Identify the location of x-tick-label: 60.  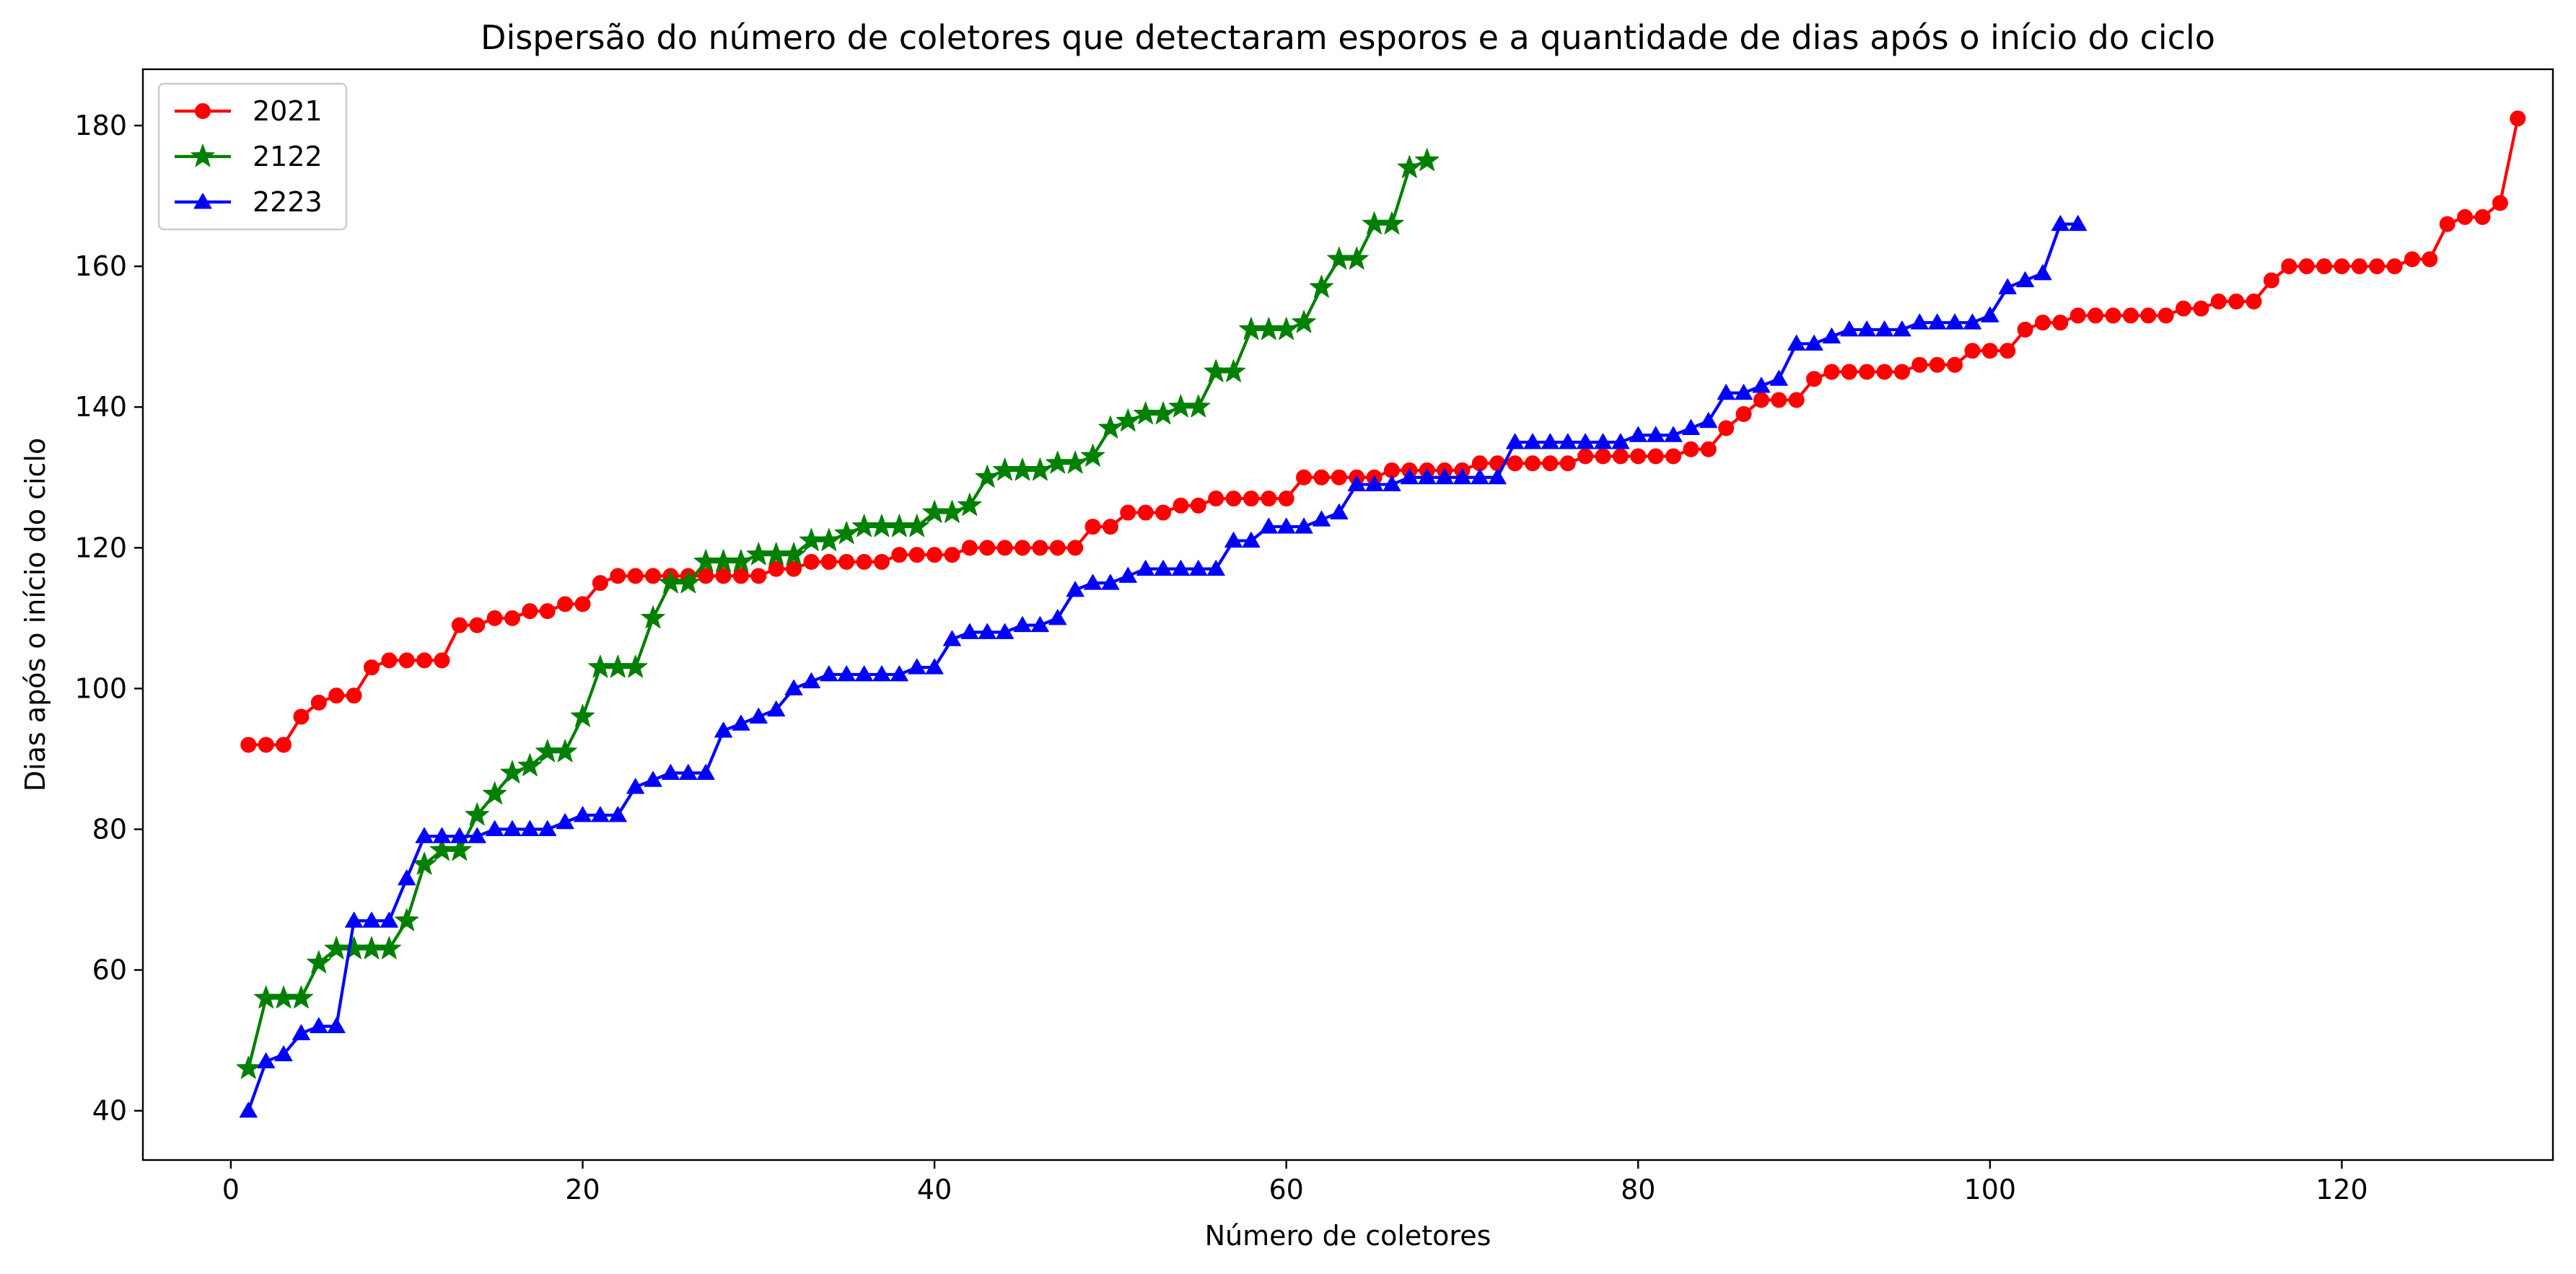
(1286, 1190).